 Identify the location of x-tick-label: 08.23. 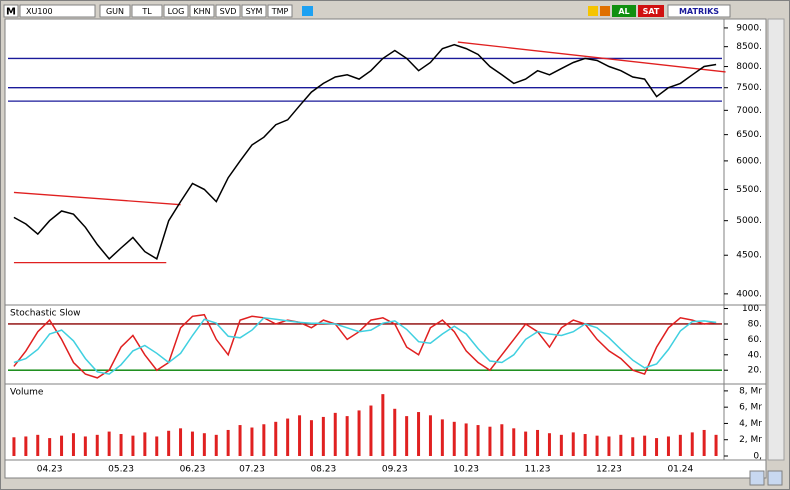
(323, 470).